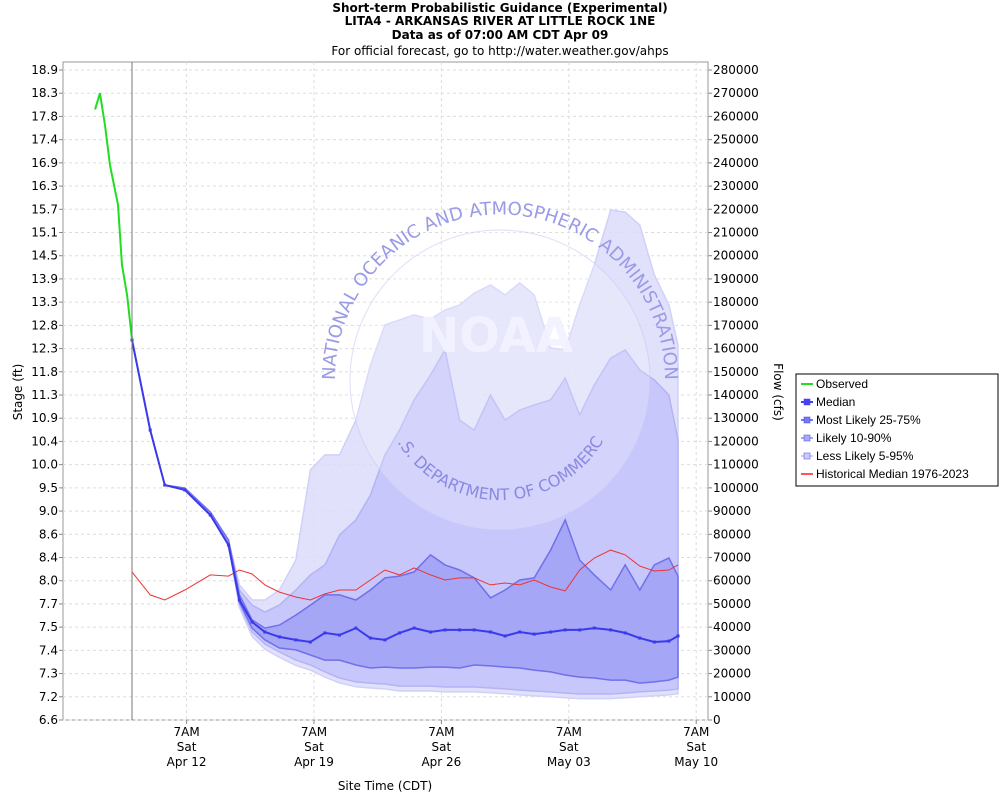  What do you see at coordinates (569, 762) in the screenshot?
I see `x-tick-label: May 03` at bounding box center [569, 762].